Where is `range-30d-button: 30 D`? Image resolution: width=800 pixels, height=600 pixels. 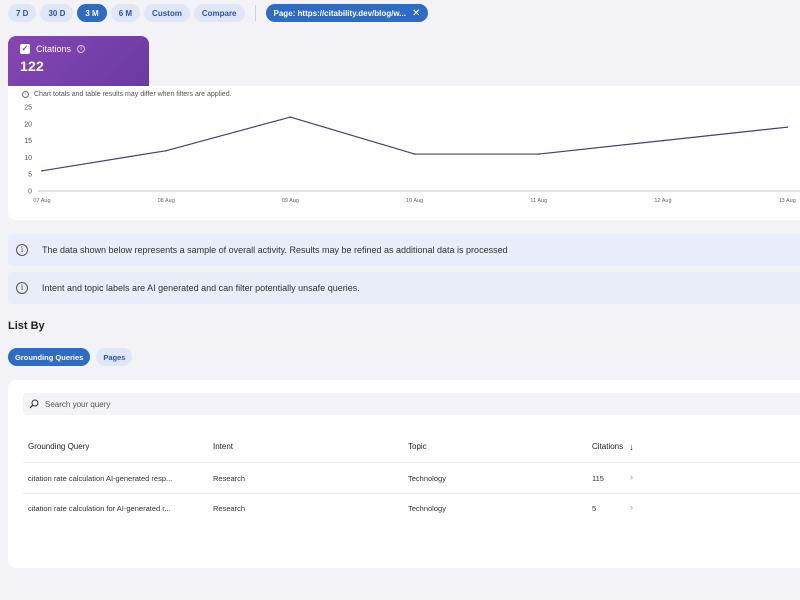 range-30d-button: 30 D is located at coordinates (57, 13).